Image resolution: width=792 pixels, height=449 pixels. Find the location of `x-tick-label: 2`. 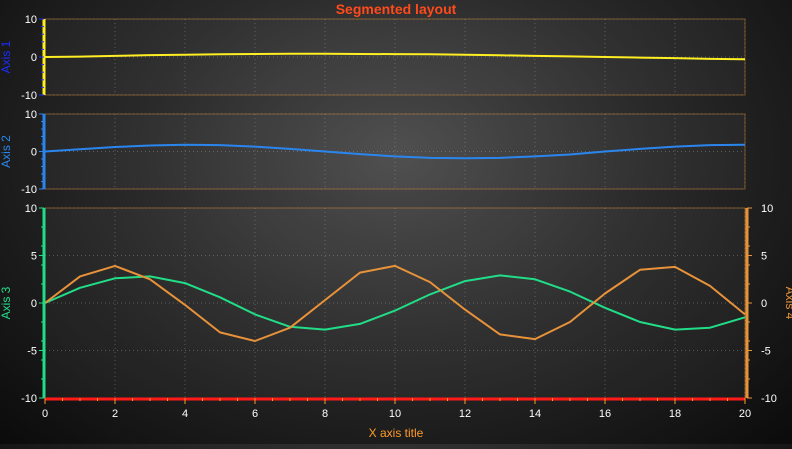

x-tick-label: 2 is located at coordinates (115, 414).